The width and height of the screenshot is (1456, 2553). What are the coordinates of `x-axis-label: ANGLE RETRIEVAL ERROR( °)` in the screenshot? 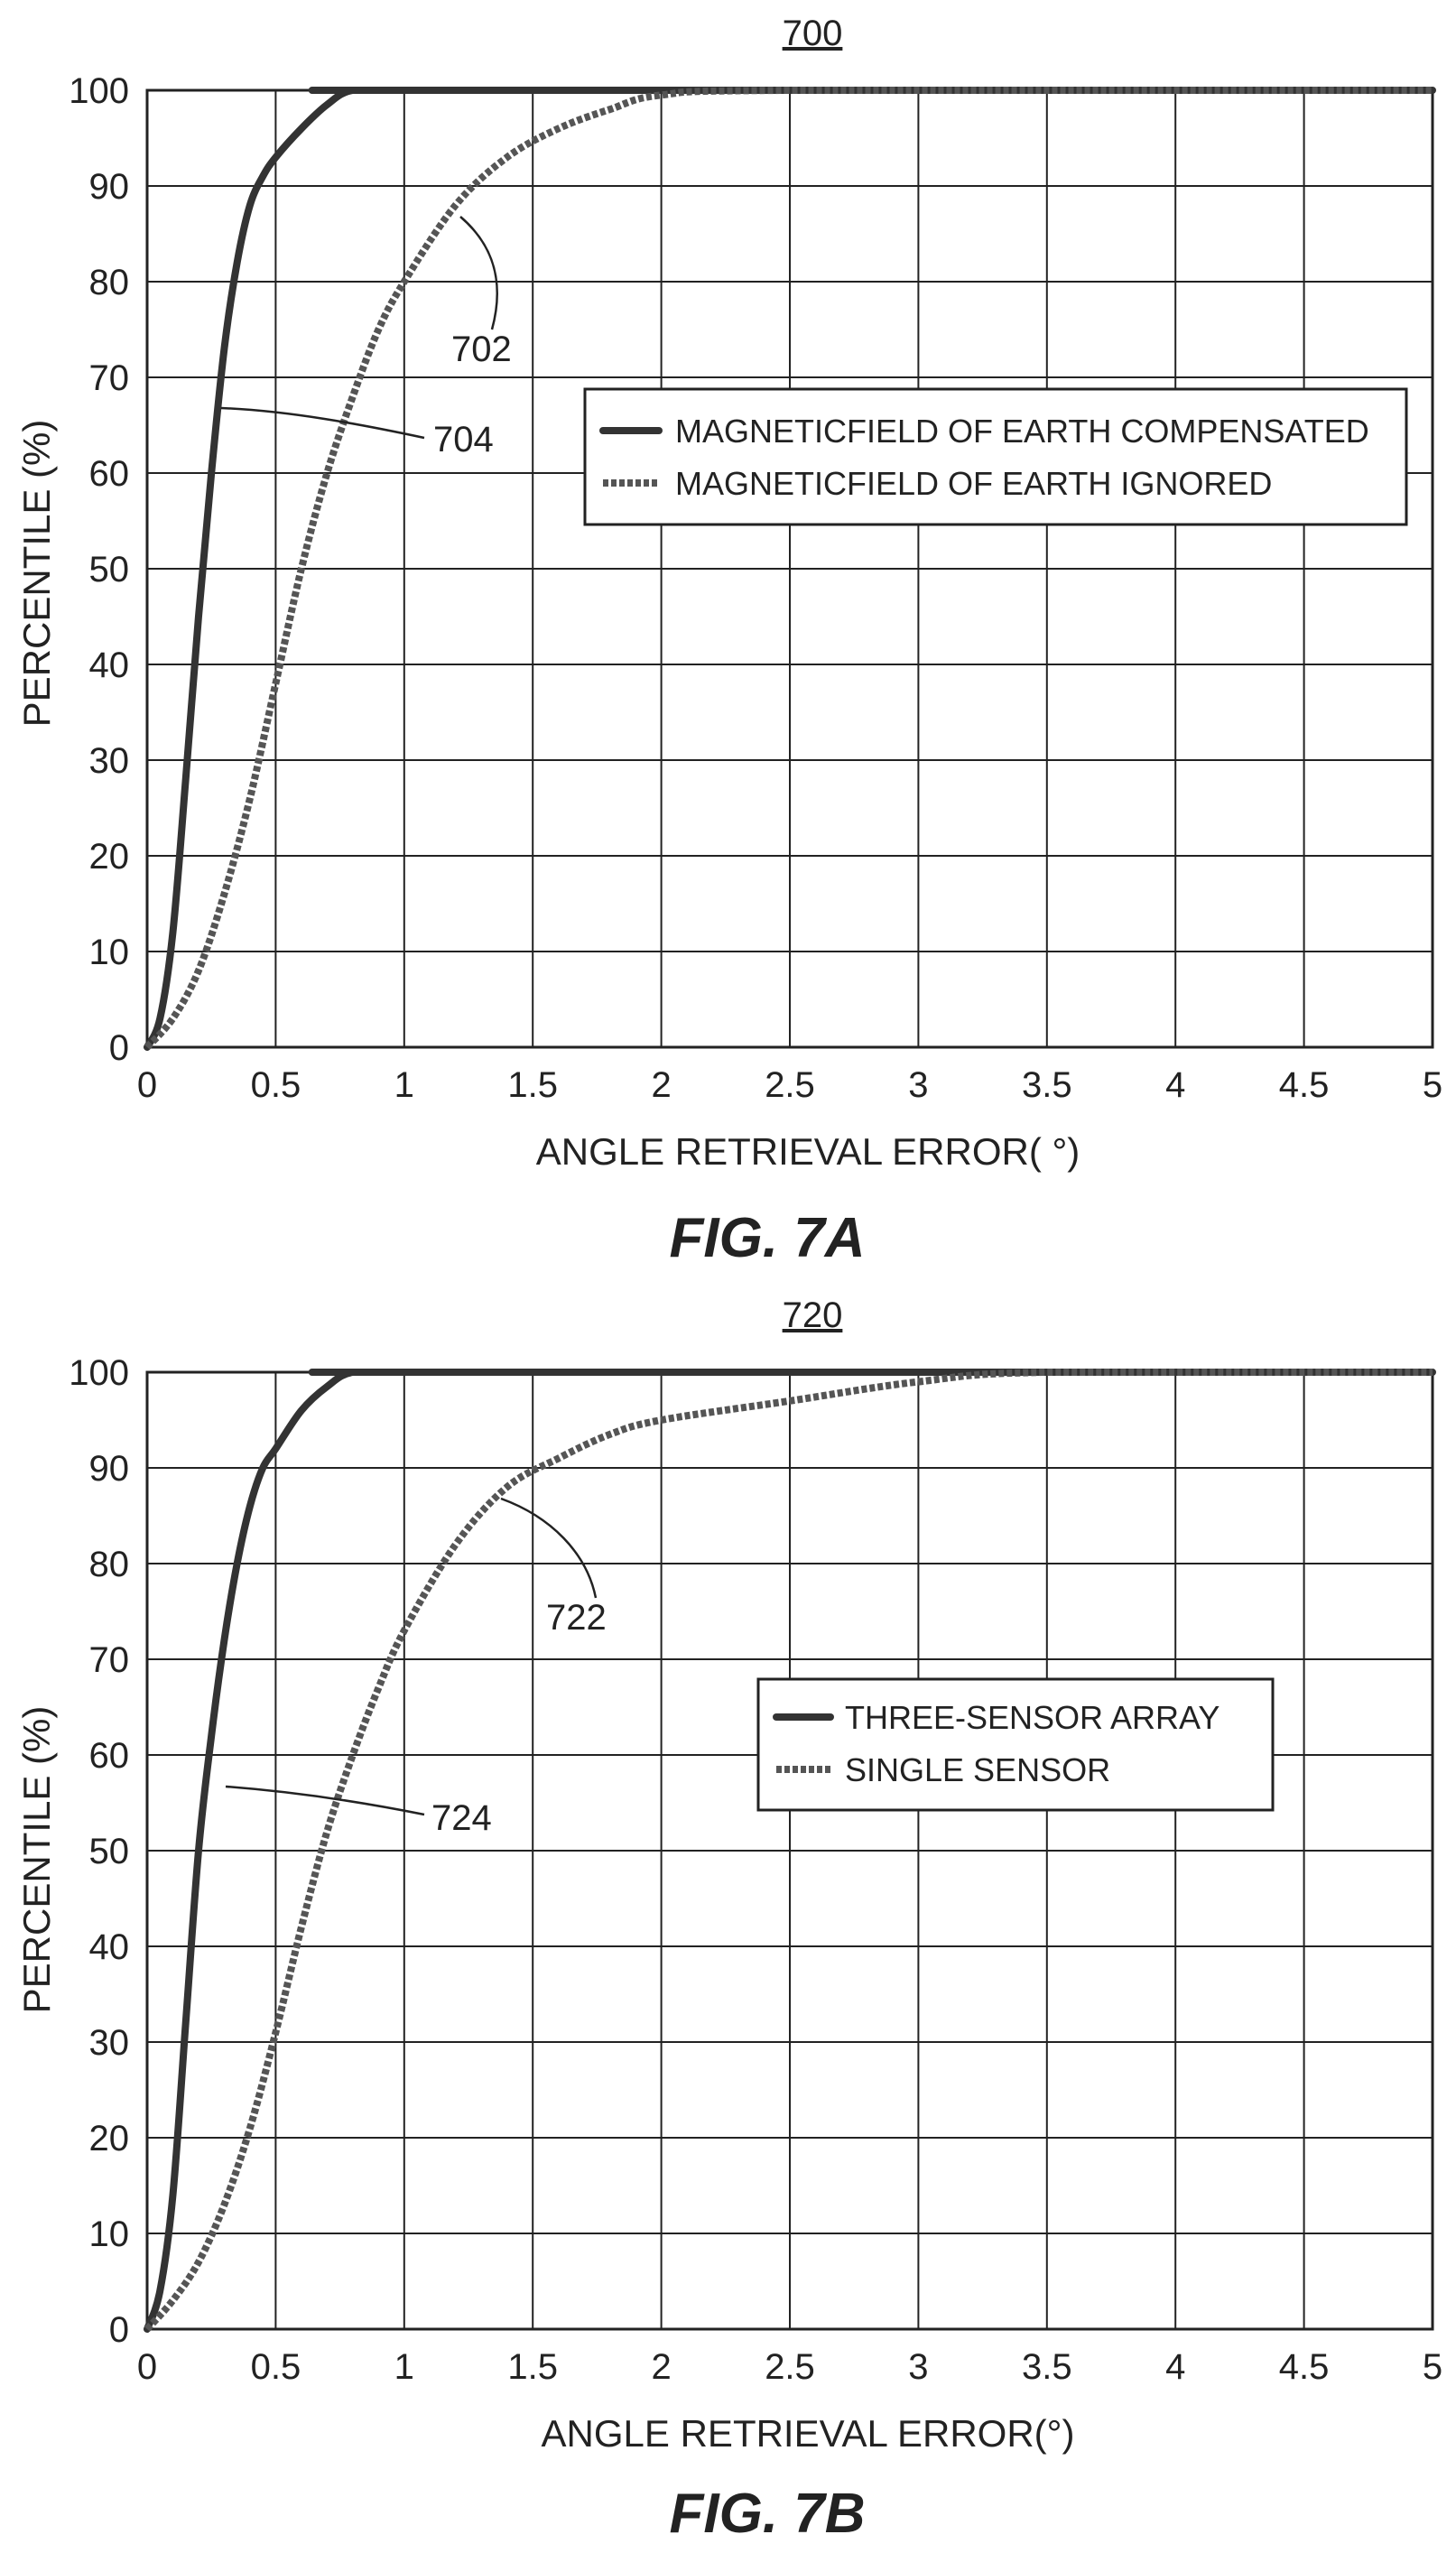 It's located at (808, 1151).